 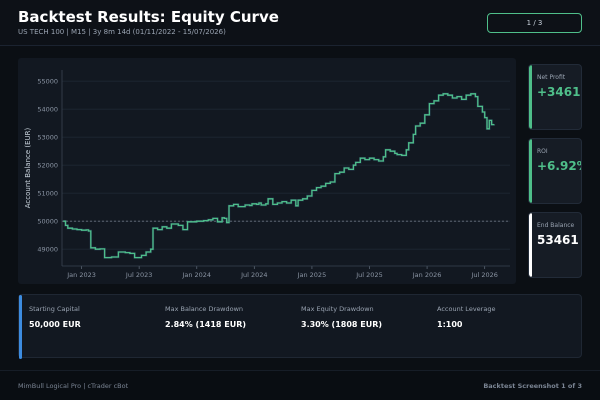 I want to click on x-tick-label: Jan 2026, so click(x=427, y=275).